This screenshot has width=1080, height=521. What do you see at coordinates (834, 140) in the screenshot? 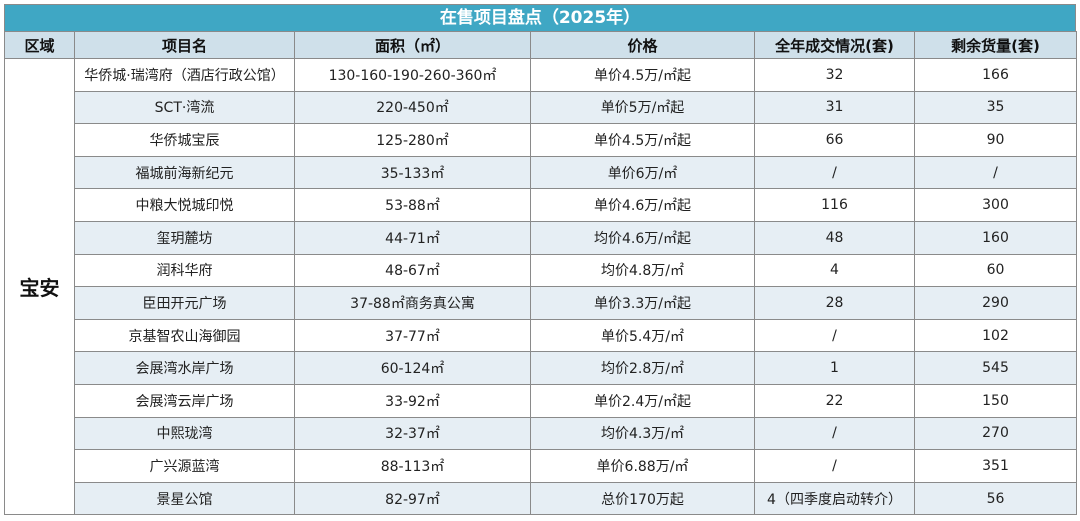
I see `cell-sales: 66` at bounding box center [834, 140].